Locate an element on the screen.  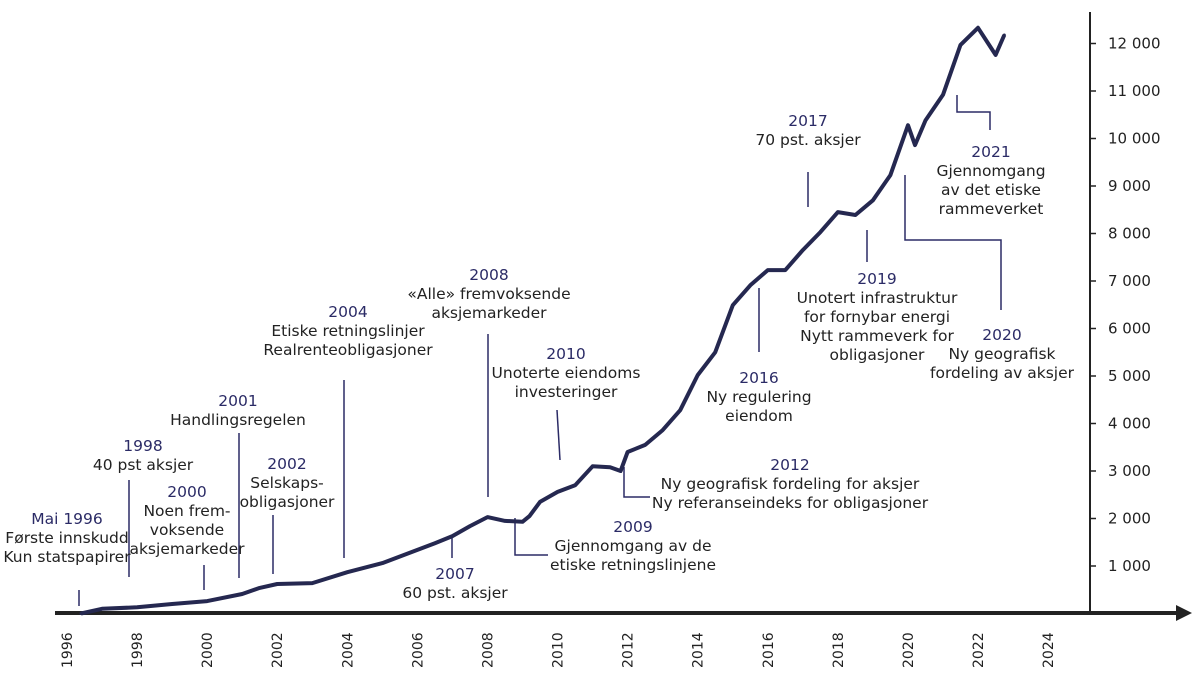
annotation-year: 2007 is located at coordinates (455, 574).